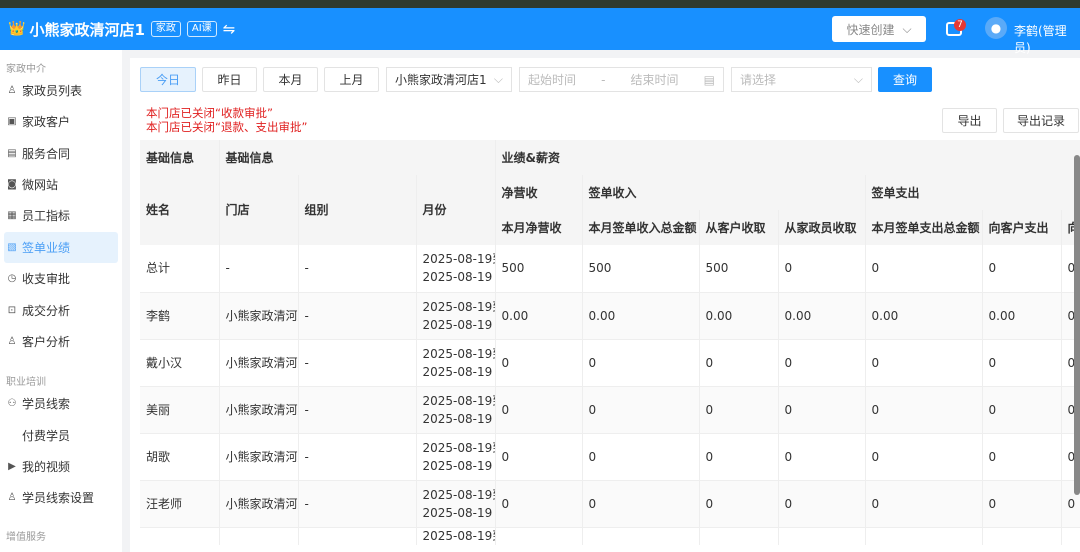 This screenshot has height=552, width=1080. I want to click on sidebar-item: ⚇ 学员线索, so click(61, 403).